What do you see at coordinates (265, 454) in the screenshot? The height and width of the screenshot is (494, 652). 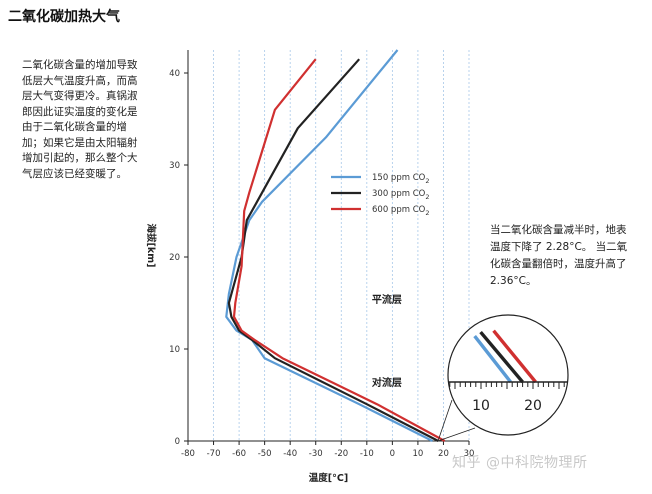 I see `x-tick-label: -50` at bounding box center [265, 454].